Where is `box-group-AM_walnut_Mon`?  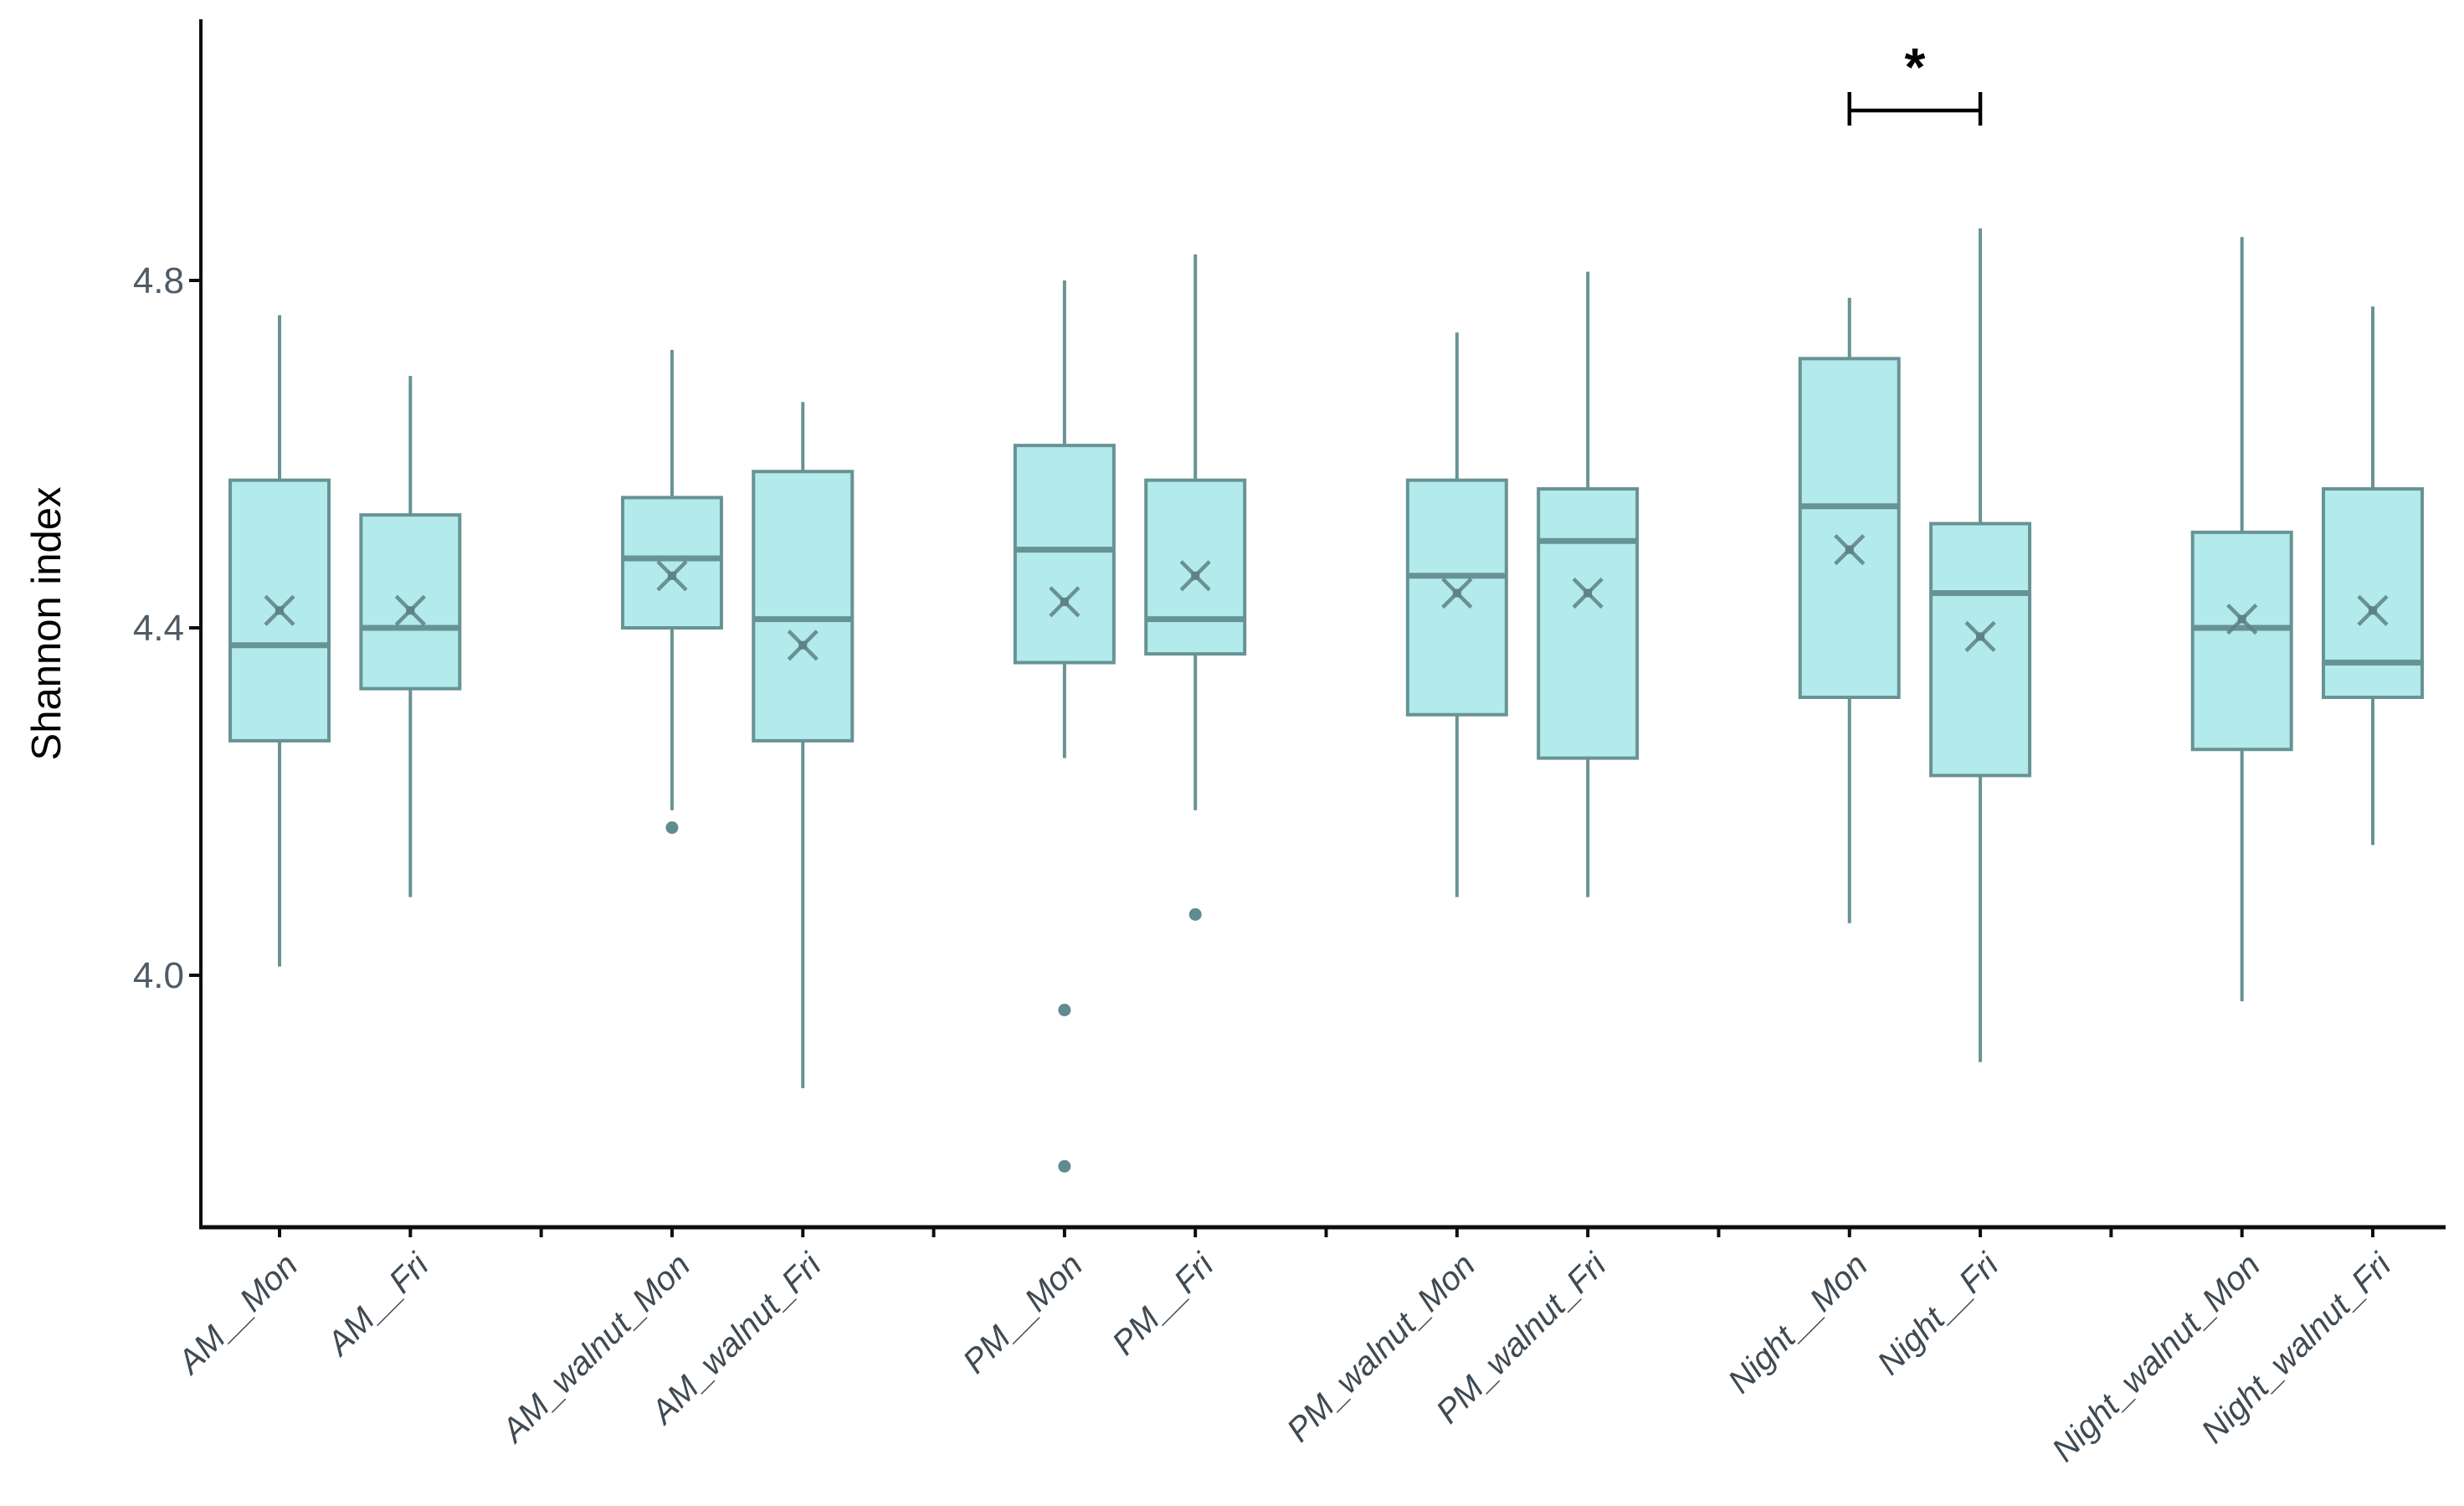 box-group-AM_walnut_Mon is located at coordinates (671, 592).